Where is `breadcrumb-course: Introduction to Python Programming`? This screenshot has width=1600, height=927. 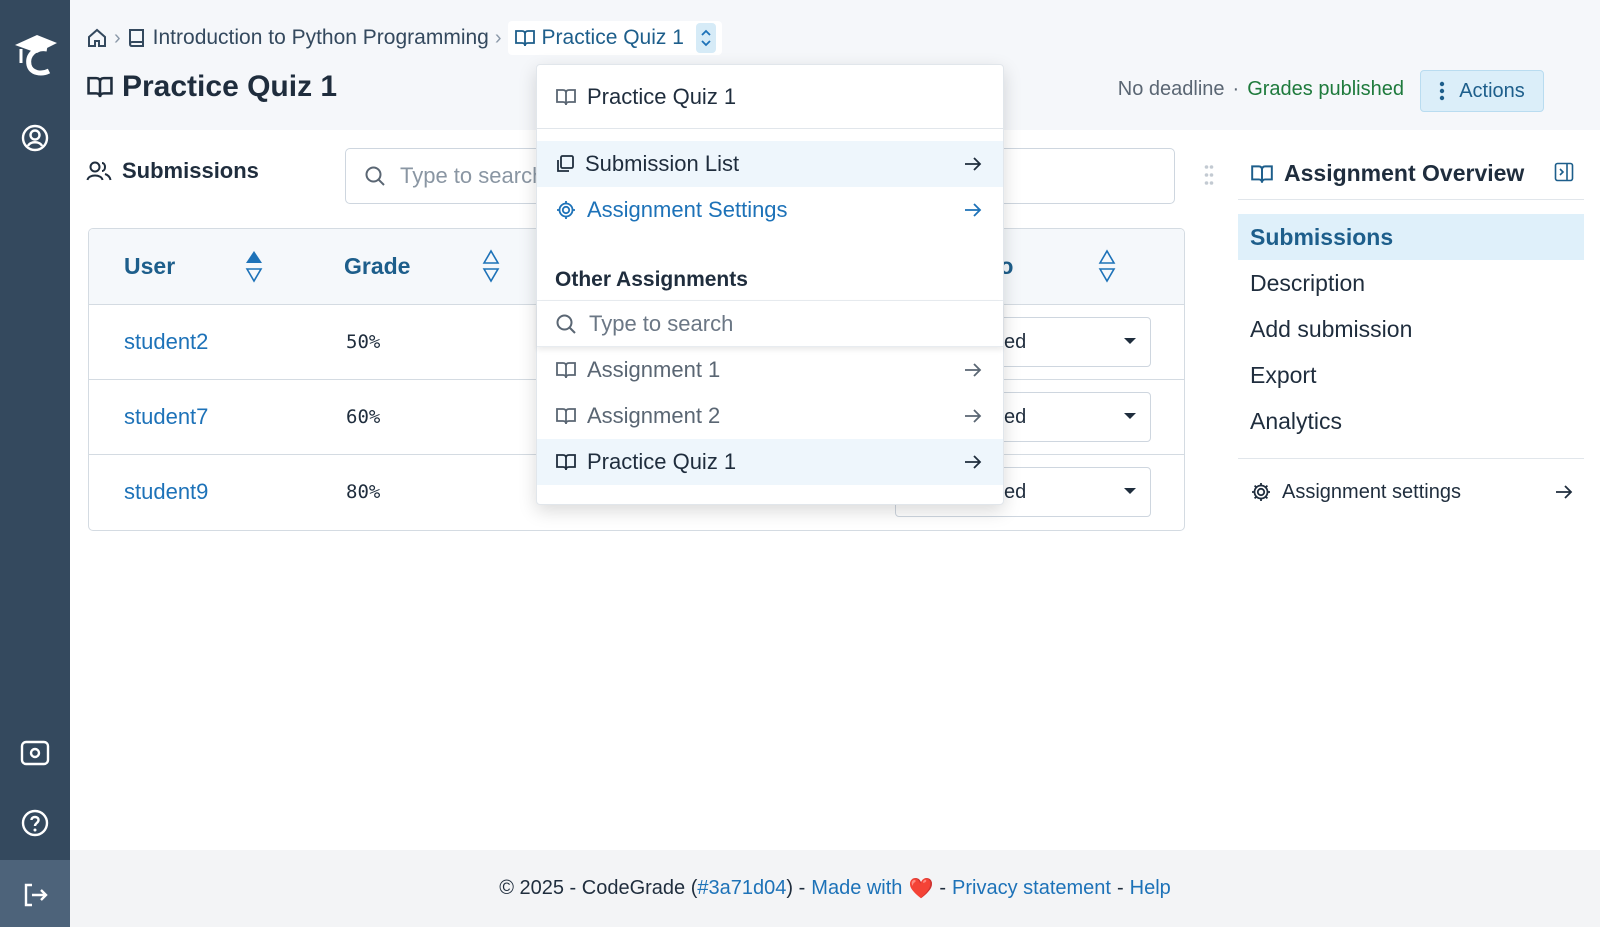
breadcrumb-course: Introduction to Python Programming is located at coordinates (308, 38).